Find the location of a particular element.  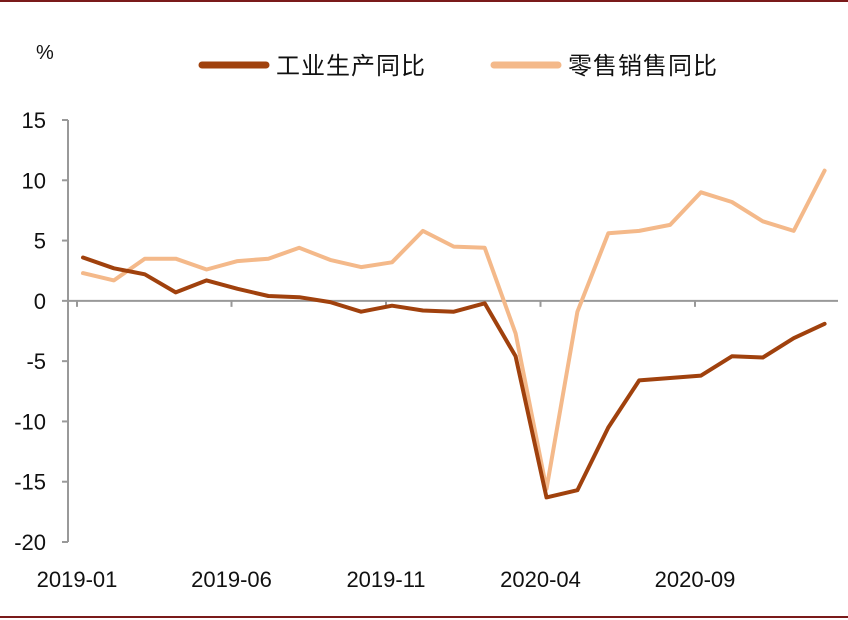

y-tick-label: -5 is located at coordinates (36, 361).